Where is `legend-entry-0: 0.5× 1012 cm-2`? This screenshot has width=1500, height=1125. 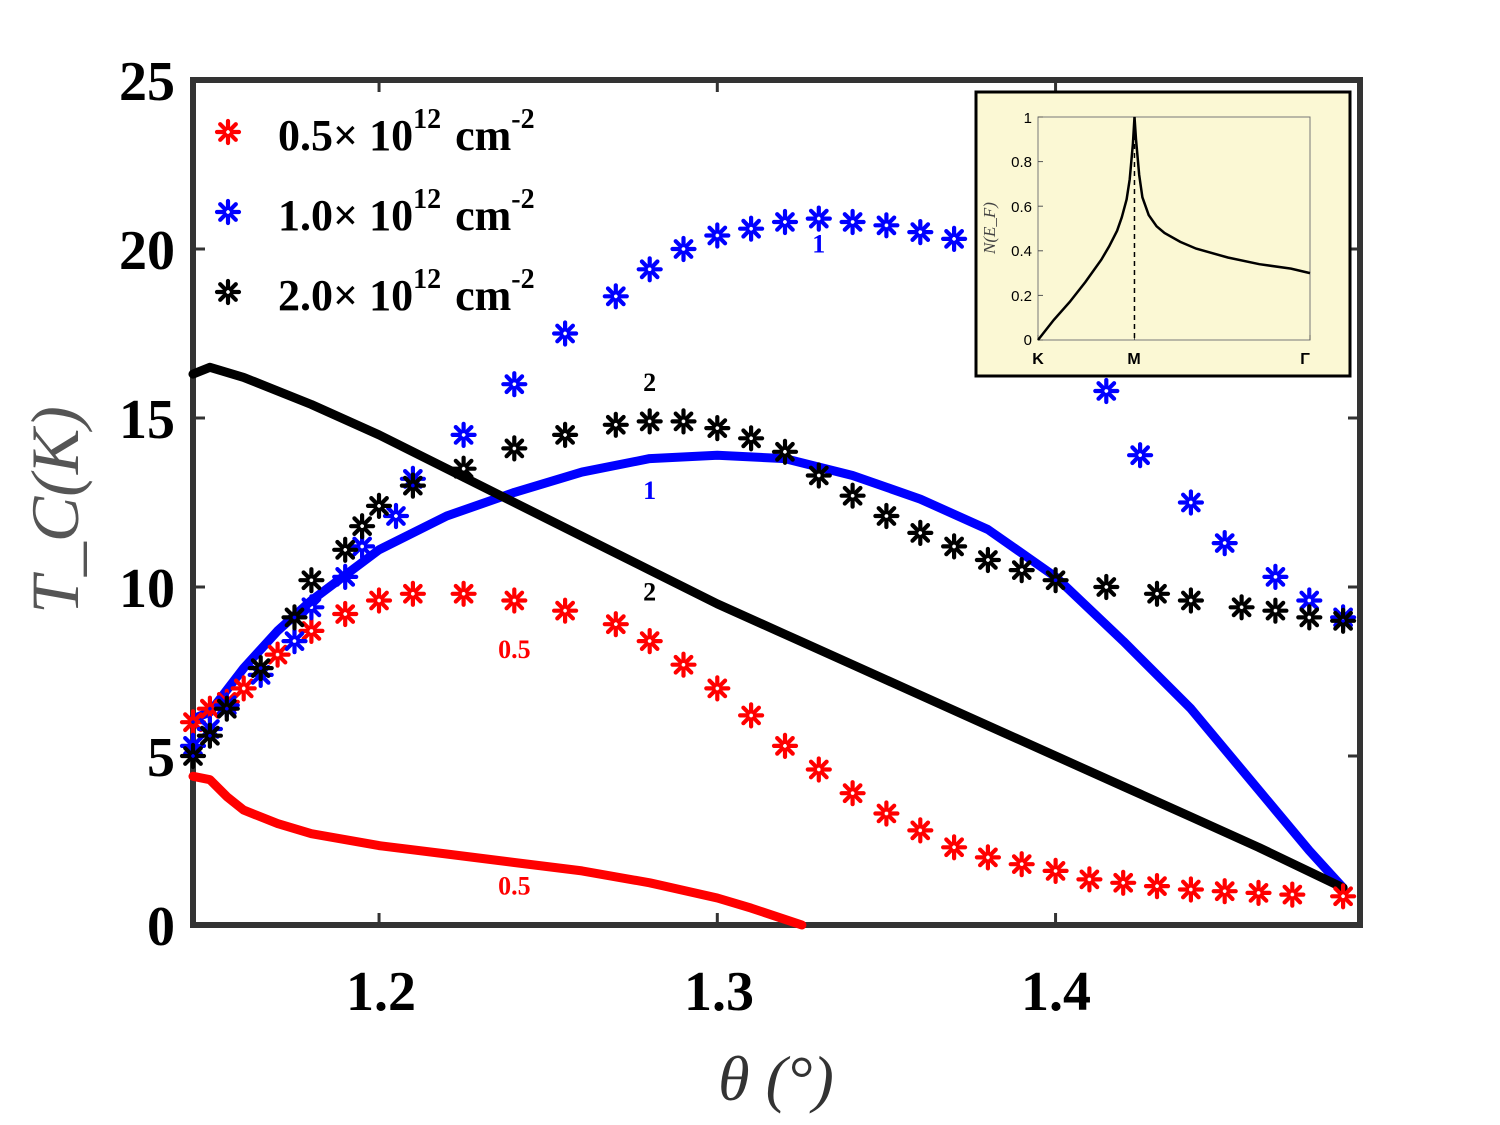
legend-entry-0: 0.5× 1012 cm-2 is located at coordinates (374, 132).